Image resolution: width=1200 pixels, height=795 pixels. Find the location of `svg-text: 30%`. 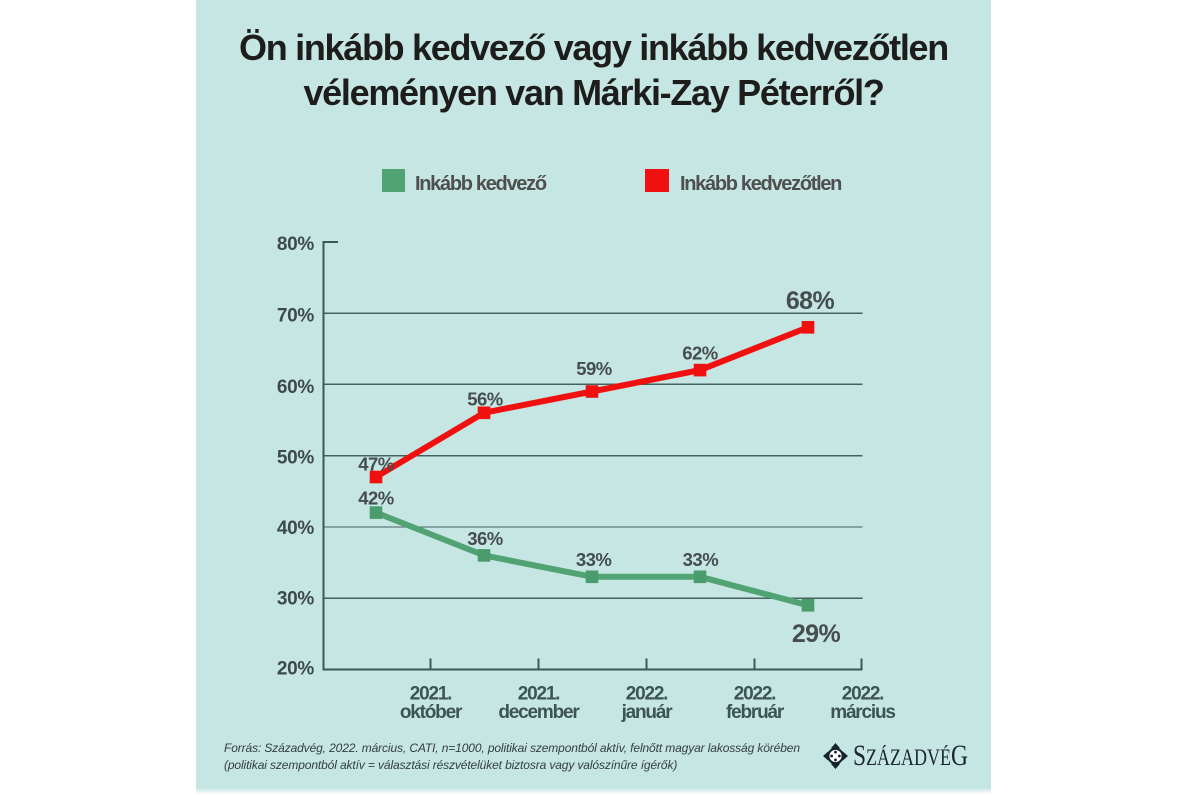

svg-text: 30% is located at coordinates (296, 598).